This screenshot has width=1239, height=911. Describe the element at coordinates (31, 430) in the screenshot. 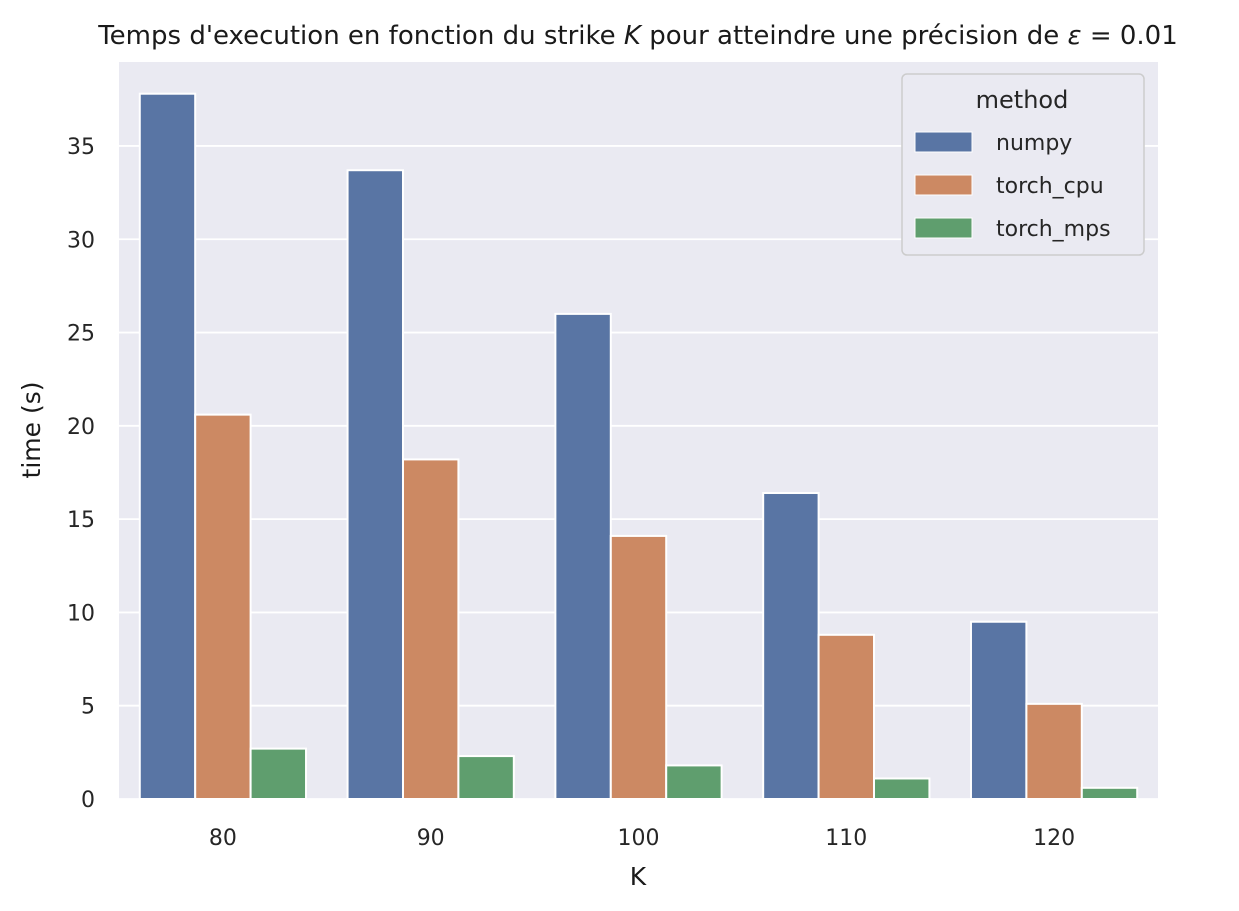

I see `y-axis-label: time (s)` at that location.